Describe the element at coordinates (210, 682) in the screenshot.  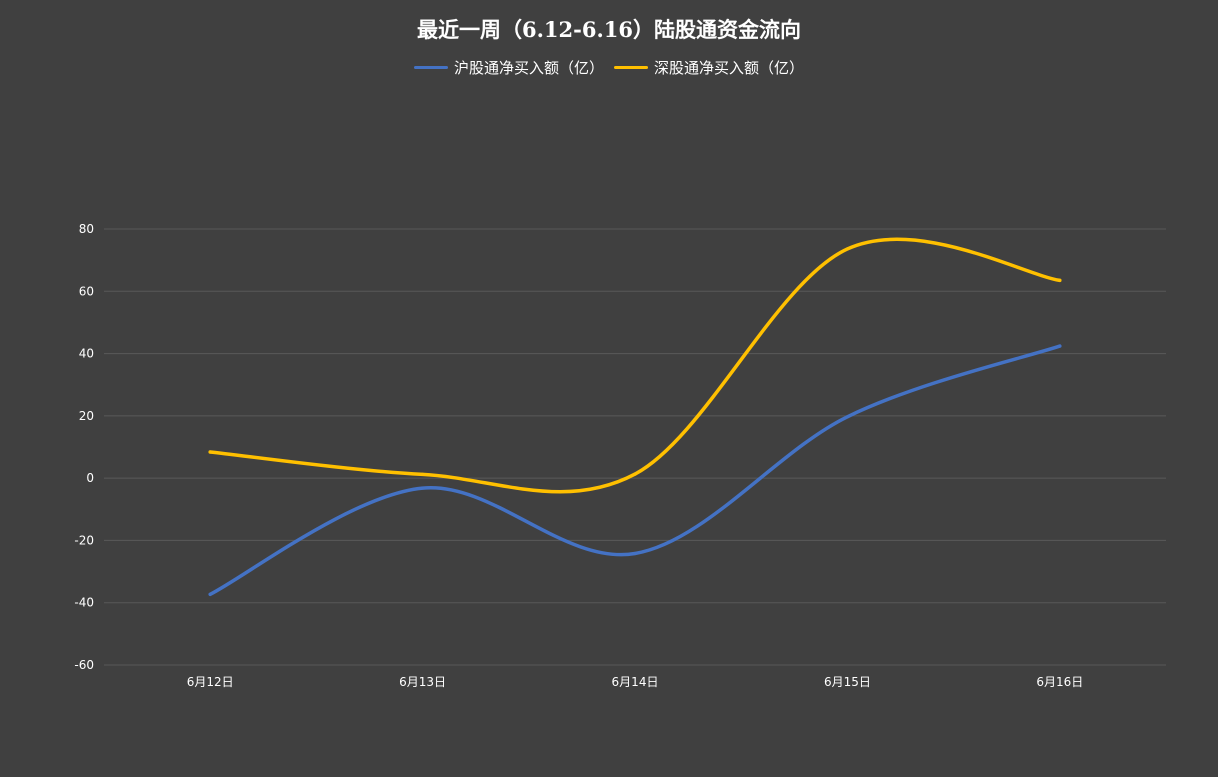
I see `x-tick-label: 6月12日` at that location.